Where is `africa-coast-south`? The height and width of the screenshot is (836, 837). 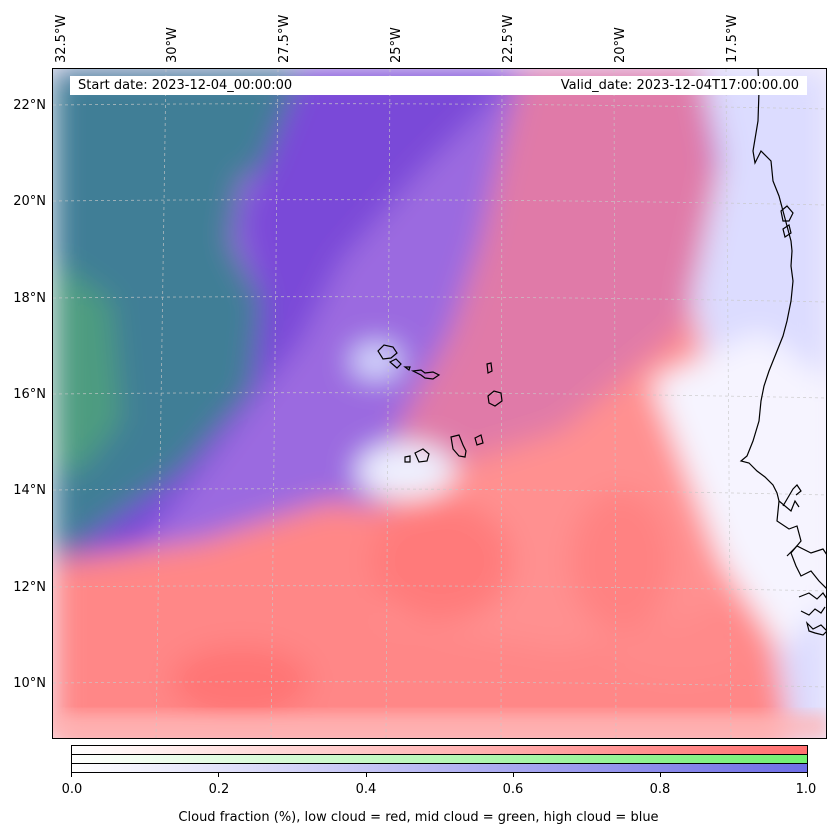
africa-coast-south is located at coordinates (801, 544).